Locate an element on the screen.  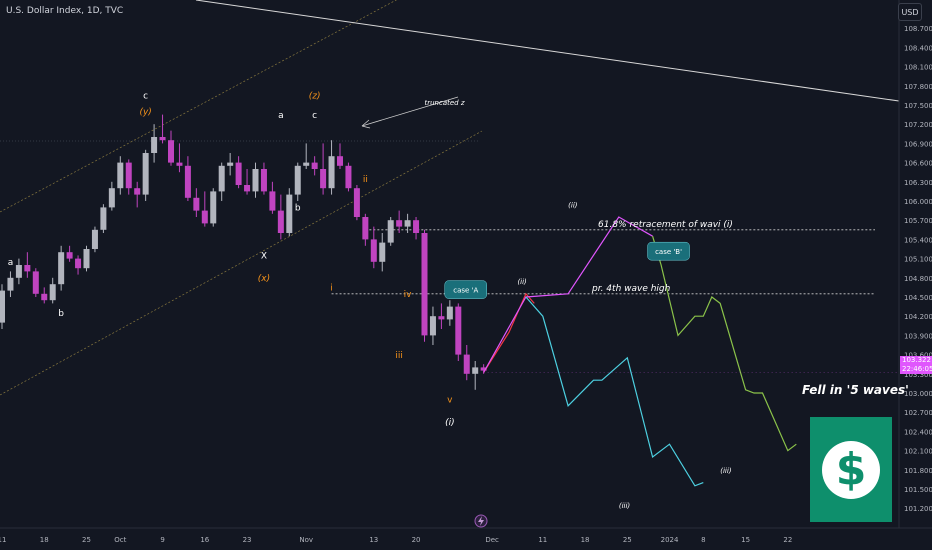
y-tick-label: 103.300 is located at coordinates (918, 375).